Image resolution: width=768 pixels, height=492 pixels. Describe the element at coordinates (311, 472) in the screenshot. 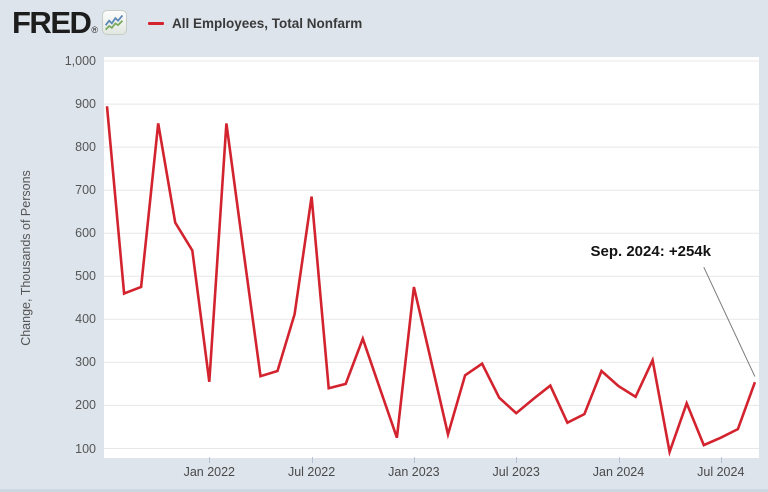

I see `x-axis-tick-label: Jul 2022` at that location.